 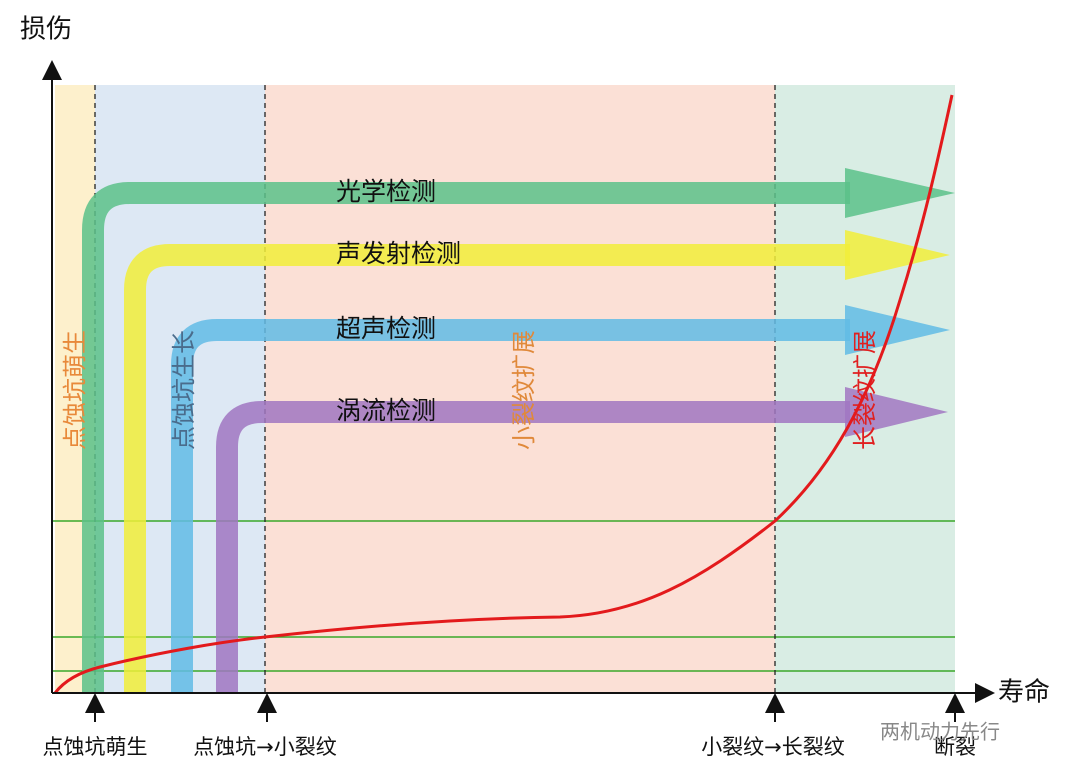 What do you see at coordinates (955, 747) in the screenshot?
I see `milestone-label: 断裂` at bounding box center [955, 747].